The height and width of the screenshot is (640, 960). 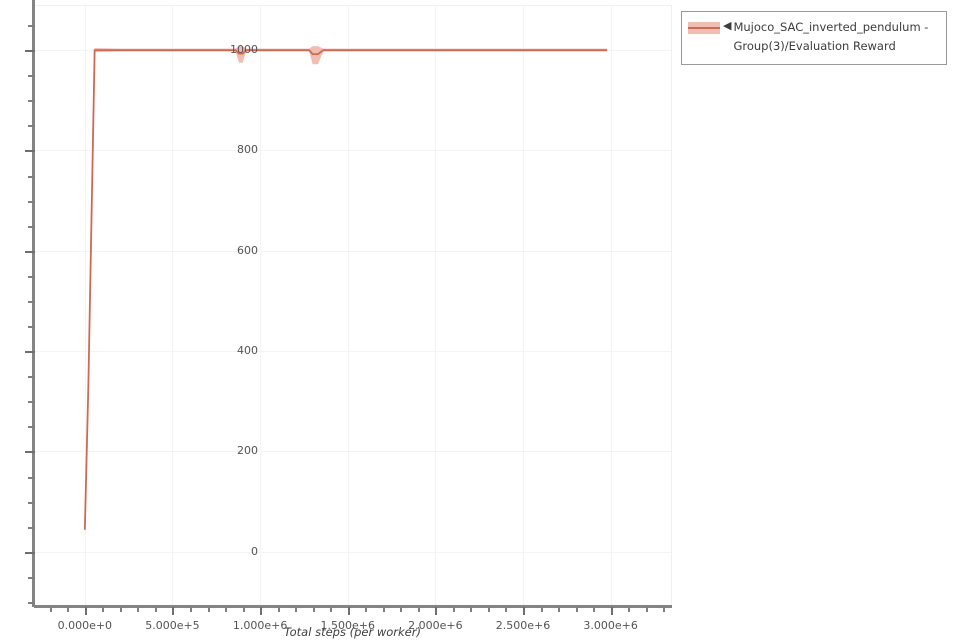 What do you see at coordinates (347, 625) in the screenshot?
I see `x-tick-label: 1.500e+6` at bounding box center [347, 625].